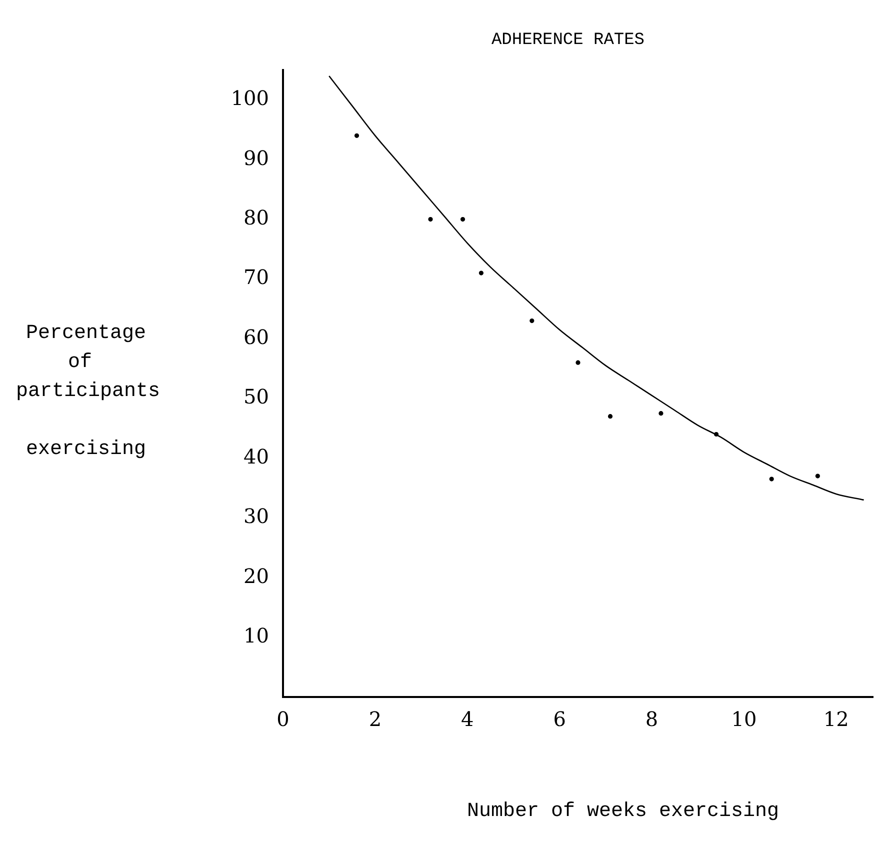  I want to click on chart-title: ADHERENCE RATES, so click(568, 40).